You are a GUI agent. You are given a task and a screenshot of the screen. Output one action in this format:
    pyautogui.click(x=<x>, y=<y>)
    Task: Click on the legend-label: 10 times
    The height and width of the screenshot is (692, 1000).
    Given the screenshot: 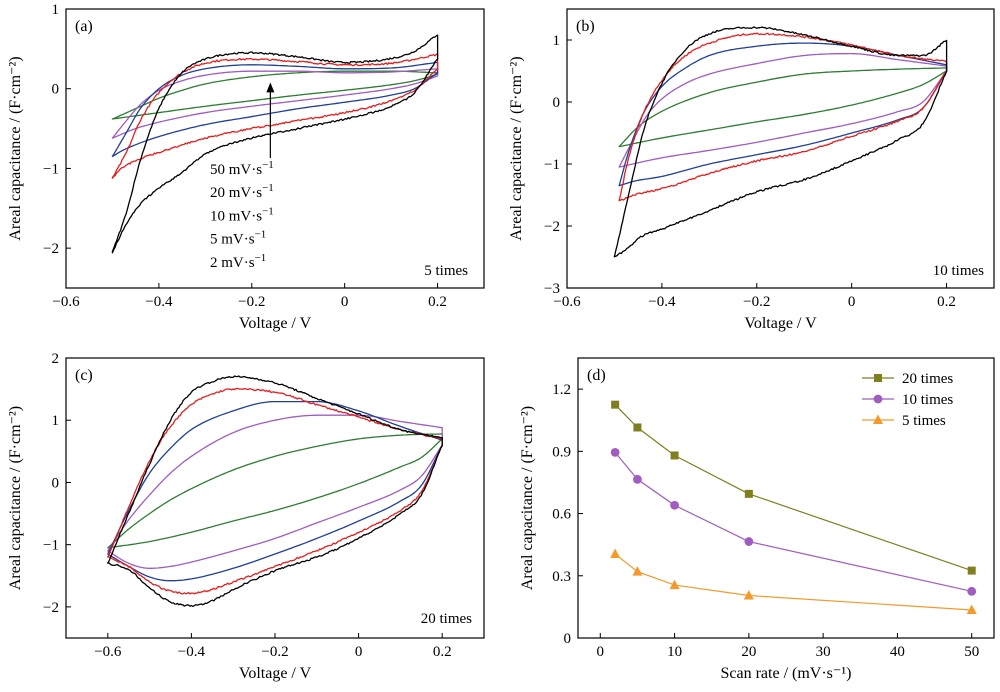 What is the action you would take?
    pyautogui.click(x=927, y=400)
    